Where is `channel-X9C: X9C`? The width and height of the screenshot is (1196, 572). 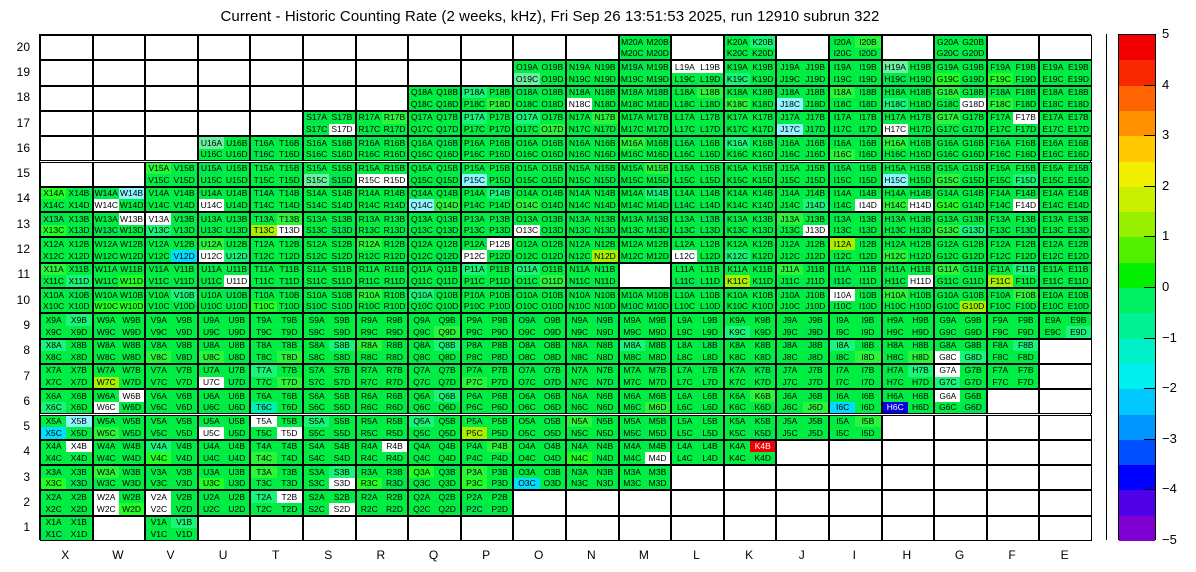
channel-X9C: X9C is located at coordinates (54, 331).